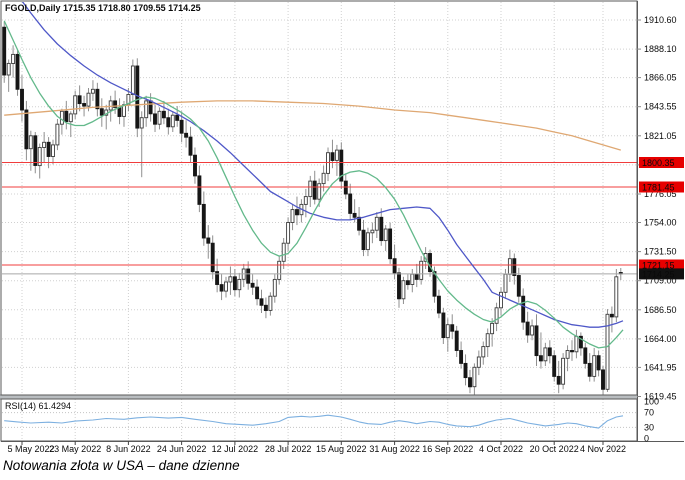 The image size is (685, 480). I want to click on current-price-badge, so click(661, 274).